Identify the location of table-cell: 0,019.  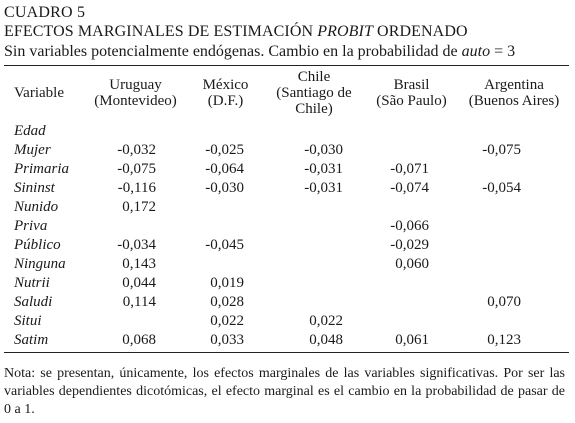
(227, 283).